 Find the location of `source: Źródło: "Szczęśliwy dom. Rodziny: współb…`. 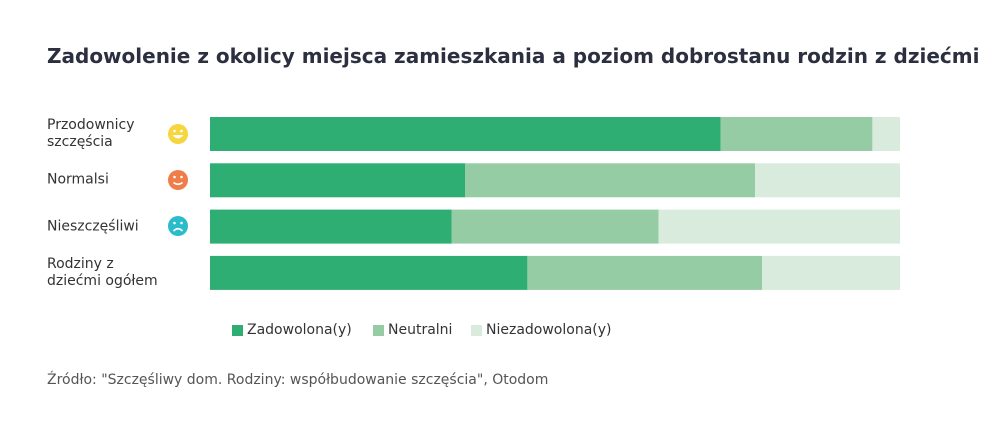

source: Źródło: "Szczęśliwy dom. Rodziny: współb… is located at coordinates (298, 380).